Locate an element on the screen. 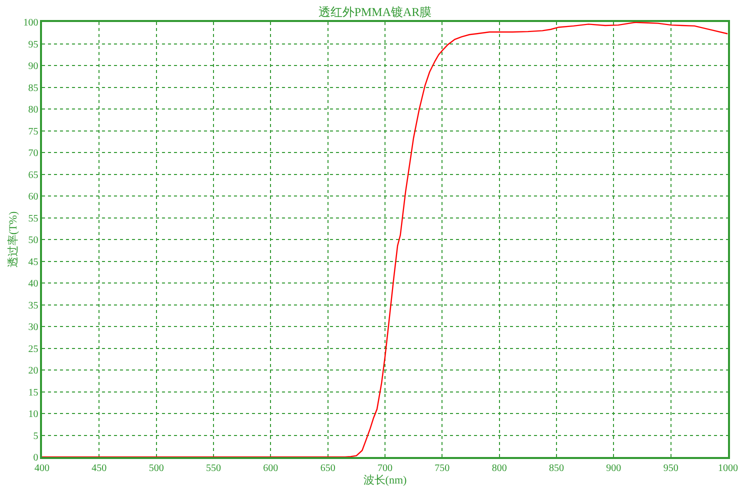  chart-title: 透红外PMMA镀AR膜 is located at coordinates (375, 11).